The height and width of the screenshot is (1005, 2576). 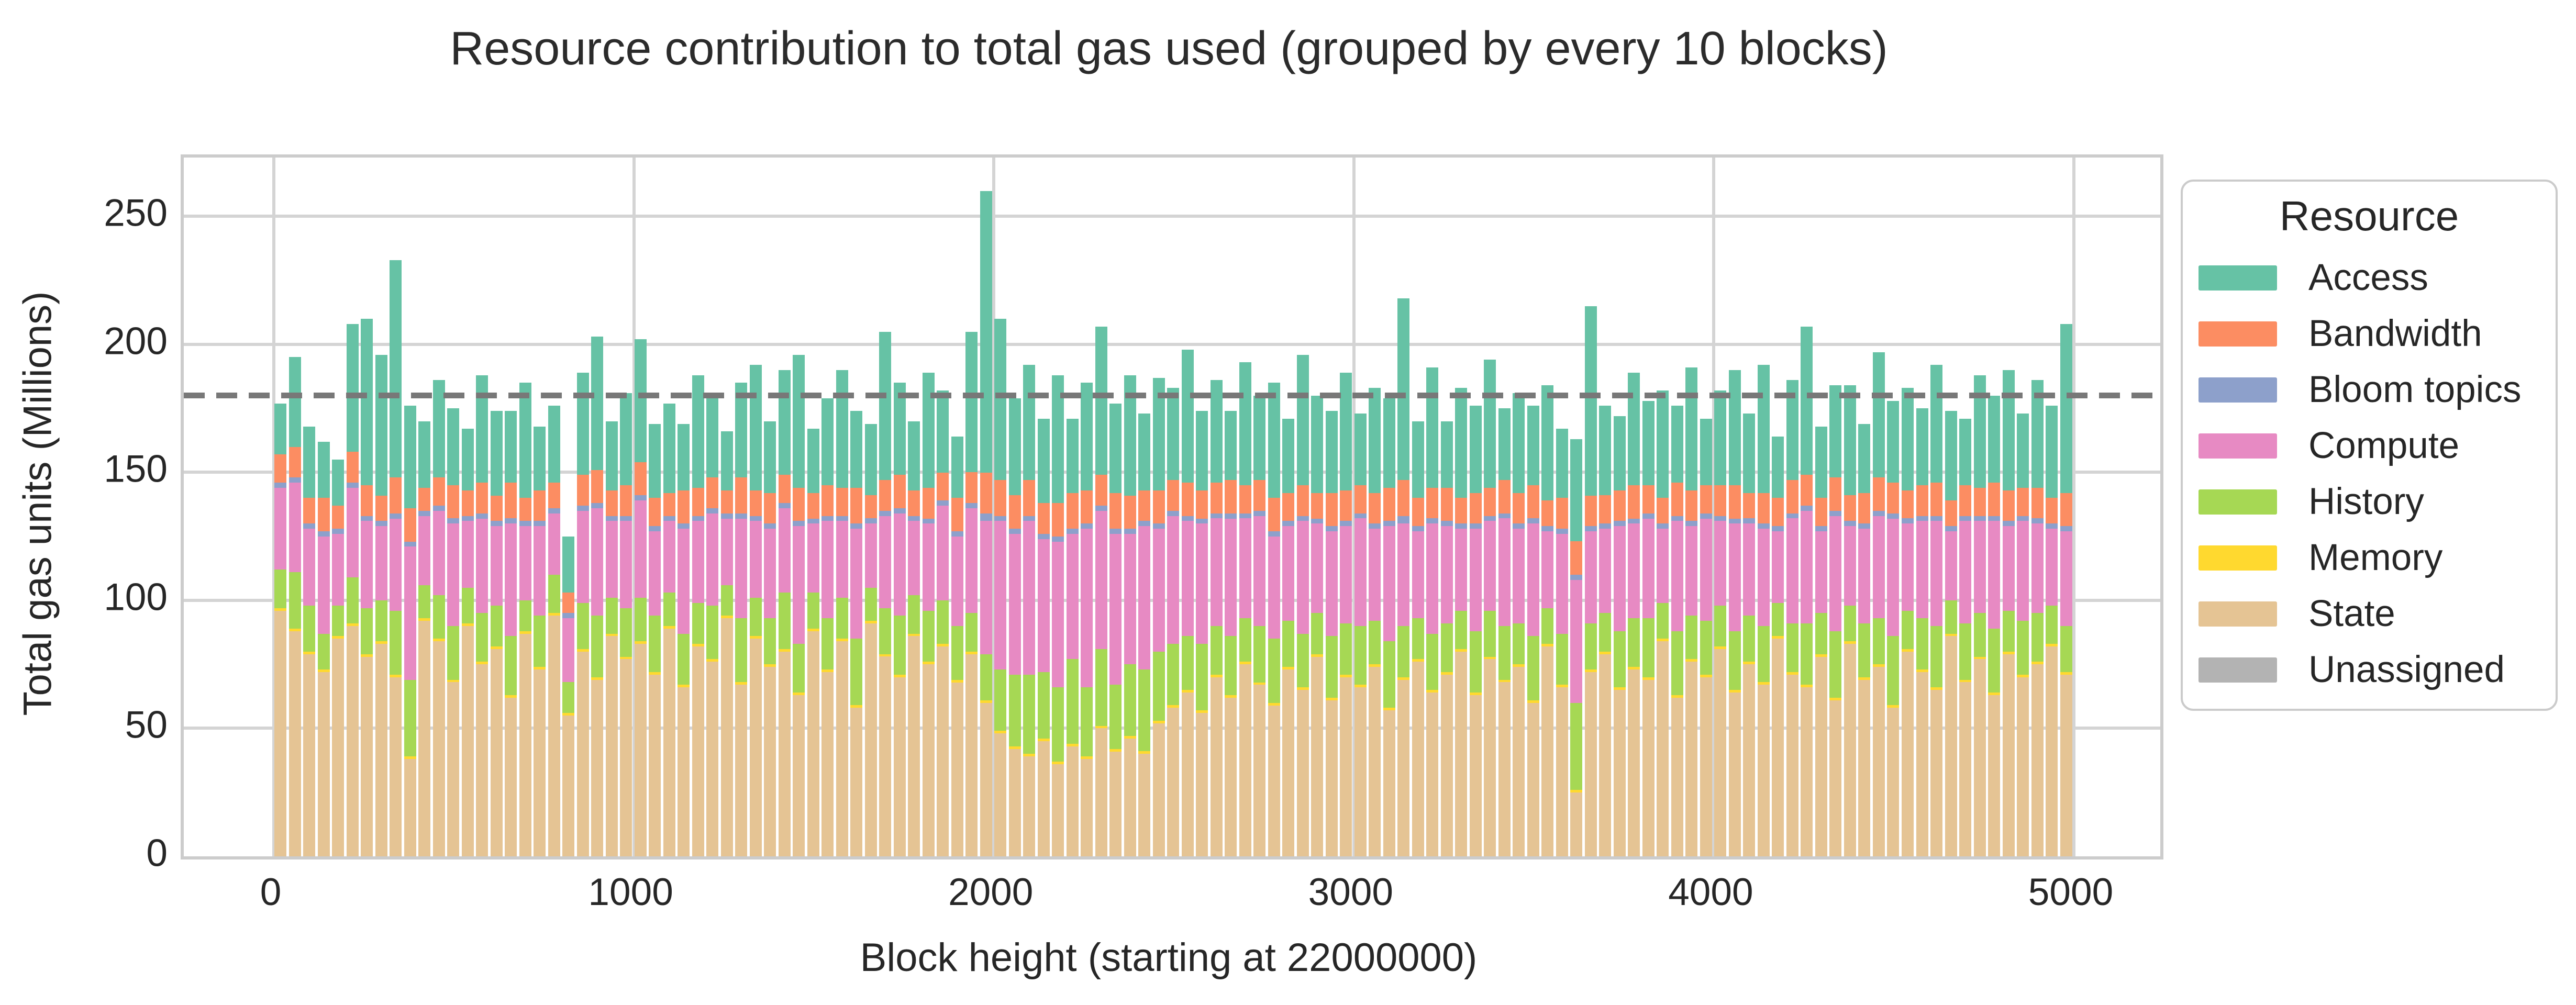 I want to click on legend-swatch-bandwidth, so click(x=2238, y=334).